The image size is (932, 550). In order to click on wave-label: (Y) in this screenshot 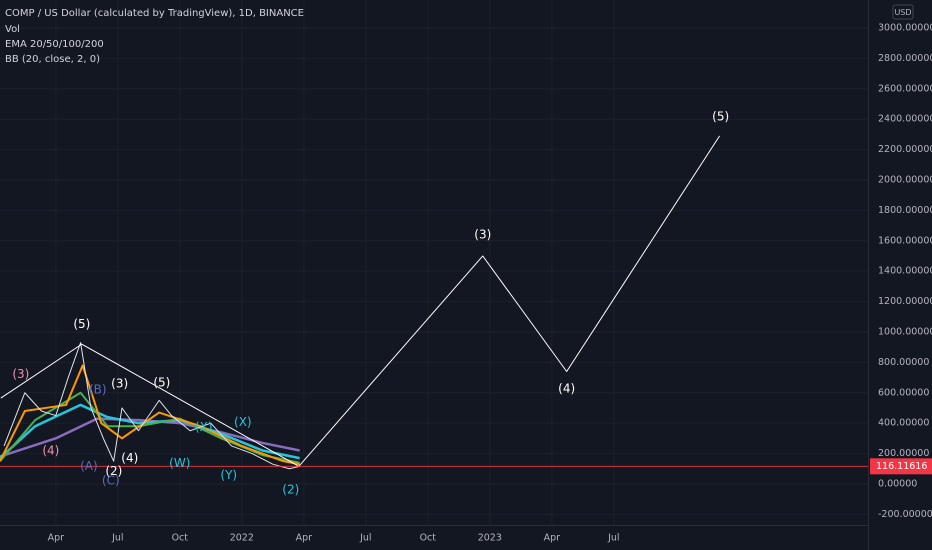, I will do `click(228, 475)`.